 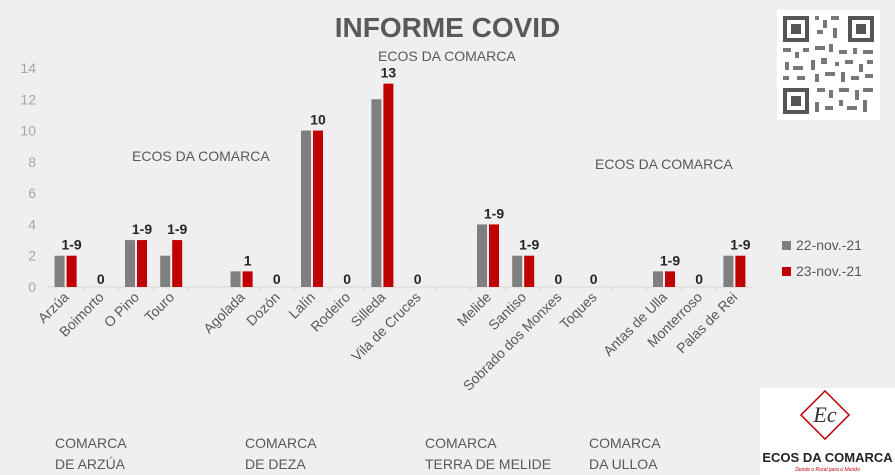 I want to click on data-label: 10, so click(x=318, y=120).